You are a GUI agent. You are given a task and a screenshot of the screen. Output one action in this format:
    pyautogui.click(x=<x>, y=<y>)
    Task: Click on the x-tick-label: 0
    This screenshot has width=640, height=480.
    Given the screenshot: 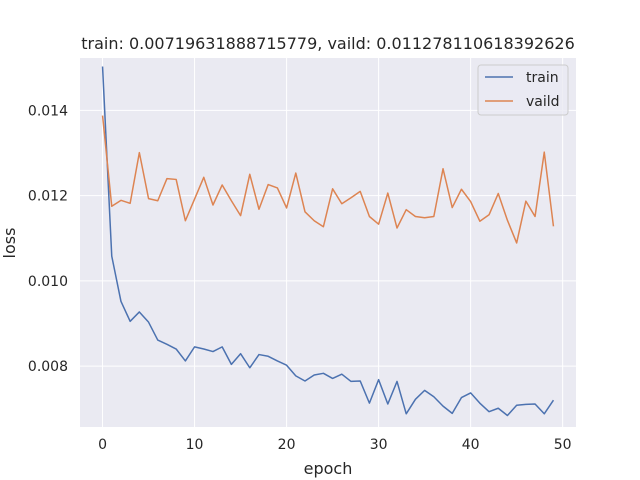 What is the action you would take?
    pyautogui.click(x=102, y=445)
    